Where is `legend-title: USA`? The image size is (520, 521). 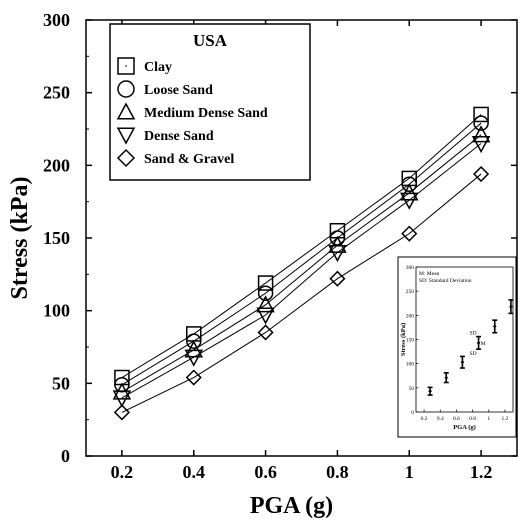
legend-title: USA is located at coordinates (210, 40).